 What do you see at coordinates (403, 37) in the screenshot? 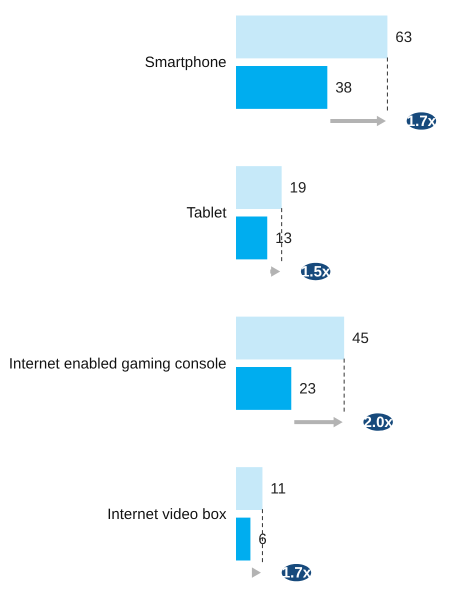
I see `data-label: 63` at bounding box center [403, 37].